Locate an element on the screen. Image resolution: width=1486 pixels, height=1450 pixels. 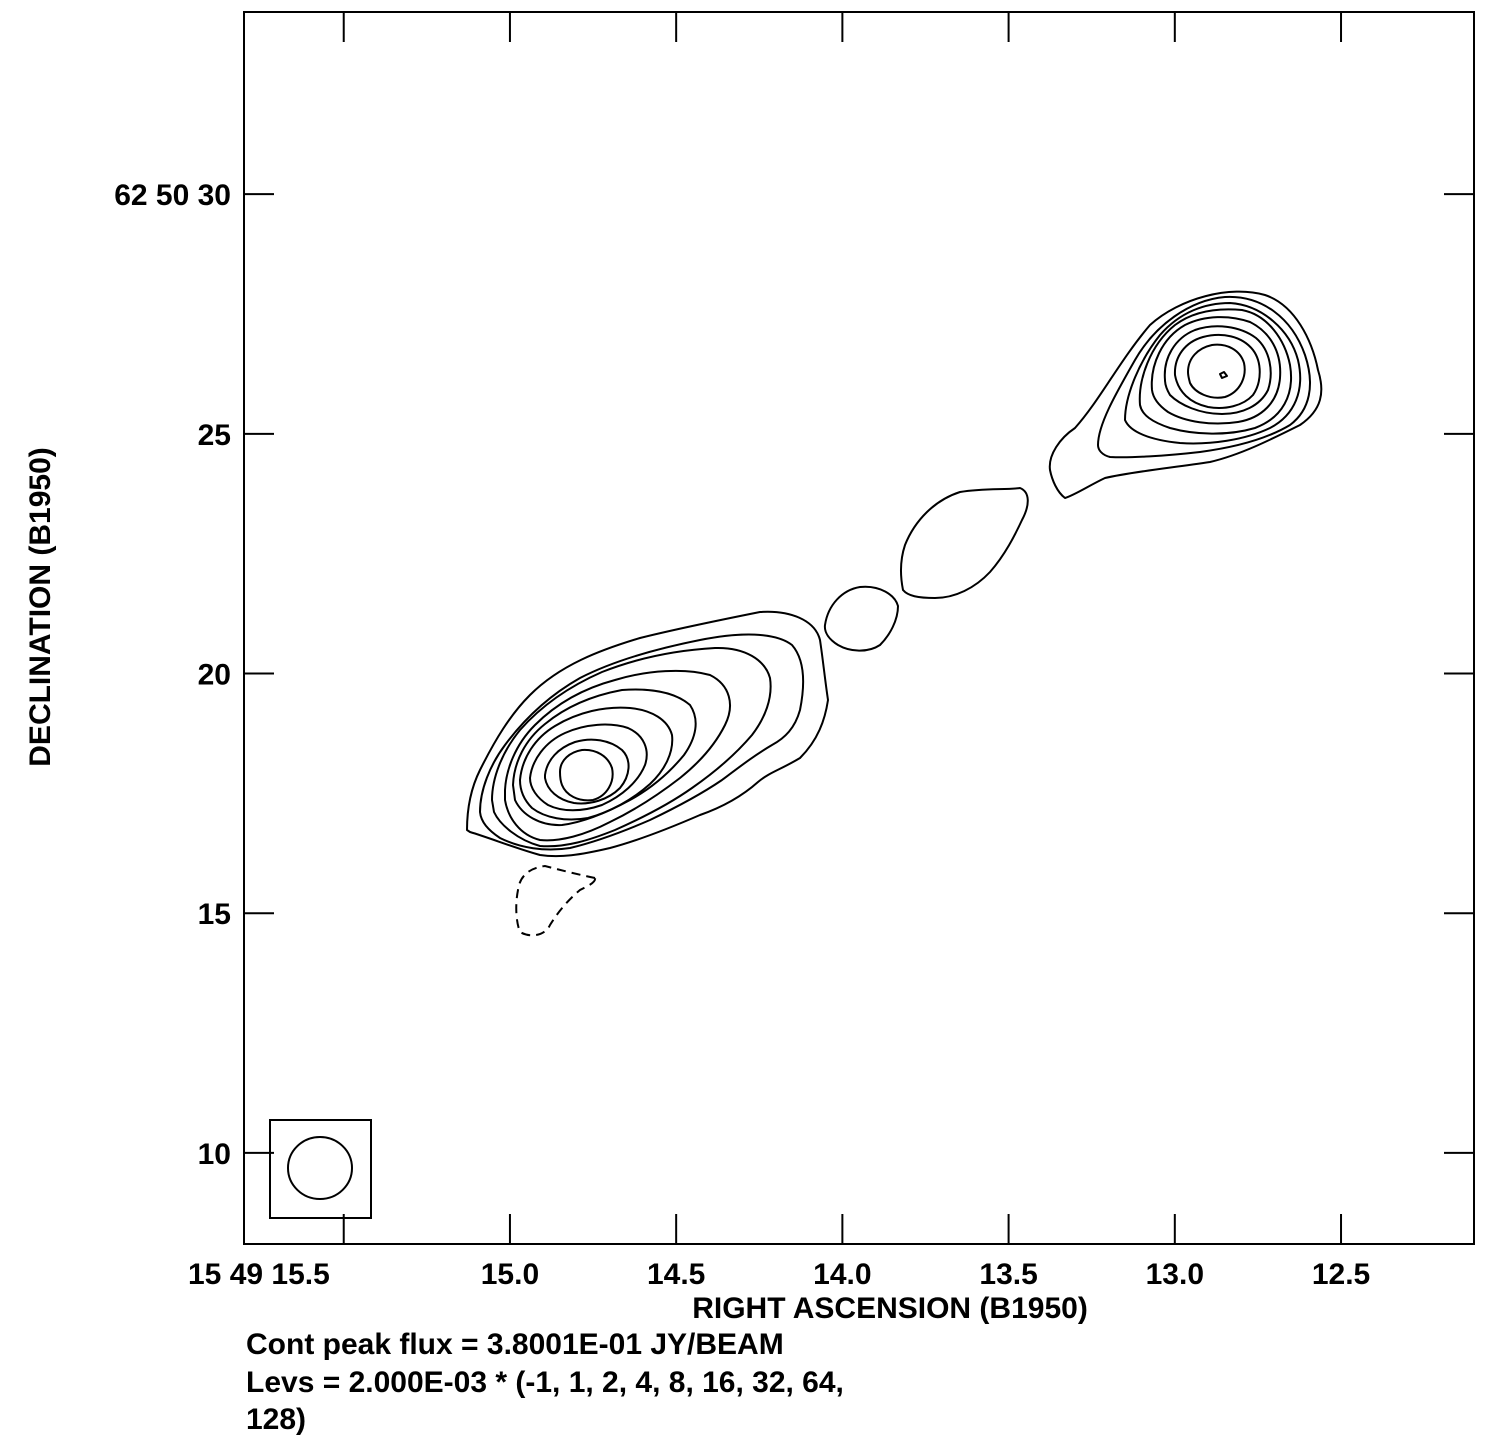
y-tick-label: 15 is located at coordinates (214, 914).